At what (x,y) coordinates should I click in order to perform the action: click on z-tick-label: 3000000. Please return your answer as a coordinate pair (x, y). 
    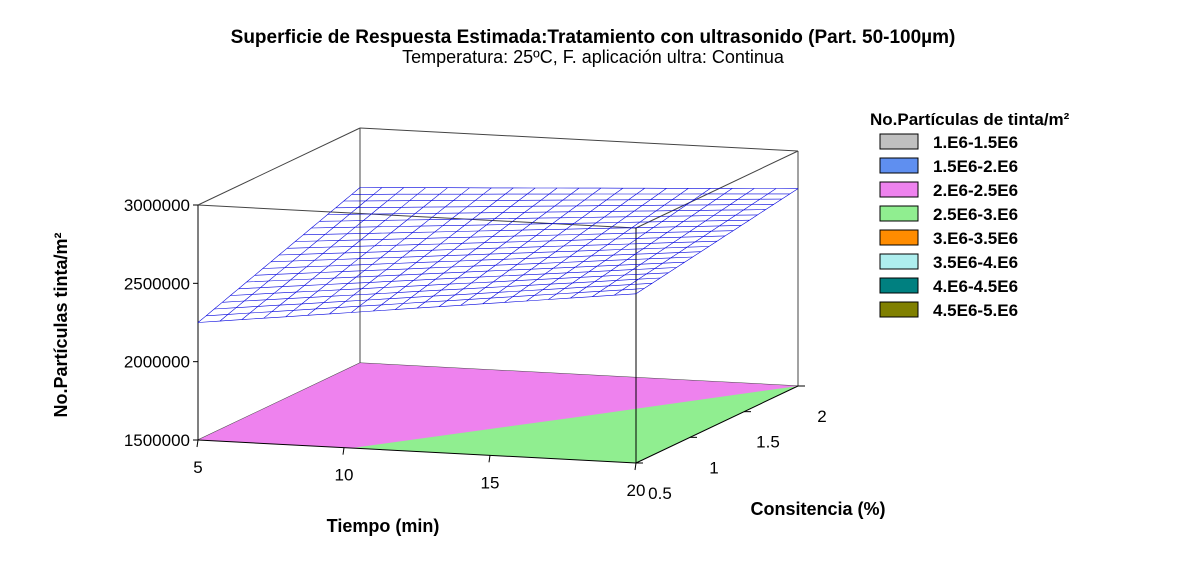
    Looking at the image, I should click on (157, 205).